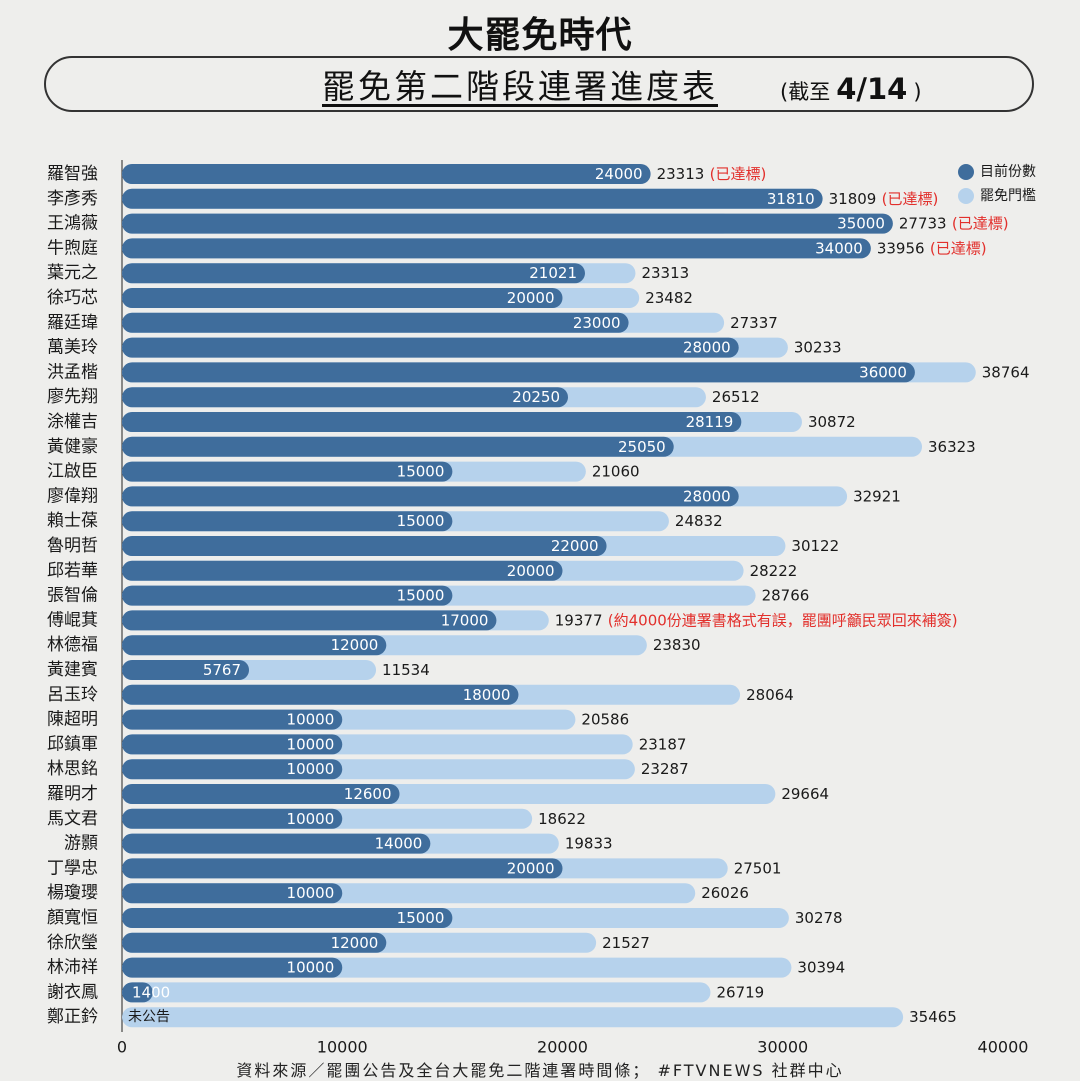 This screenshot has width=1080, height=1081. Describe the element at coordinates (819, 918) in the screenshot. I see `threshold-value-label: 30278` at that location.